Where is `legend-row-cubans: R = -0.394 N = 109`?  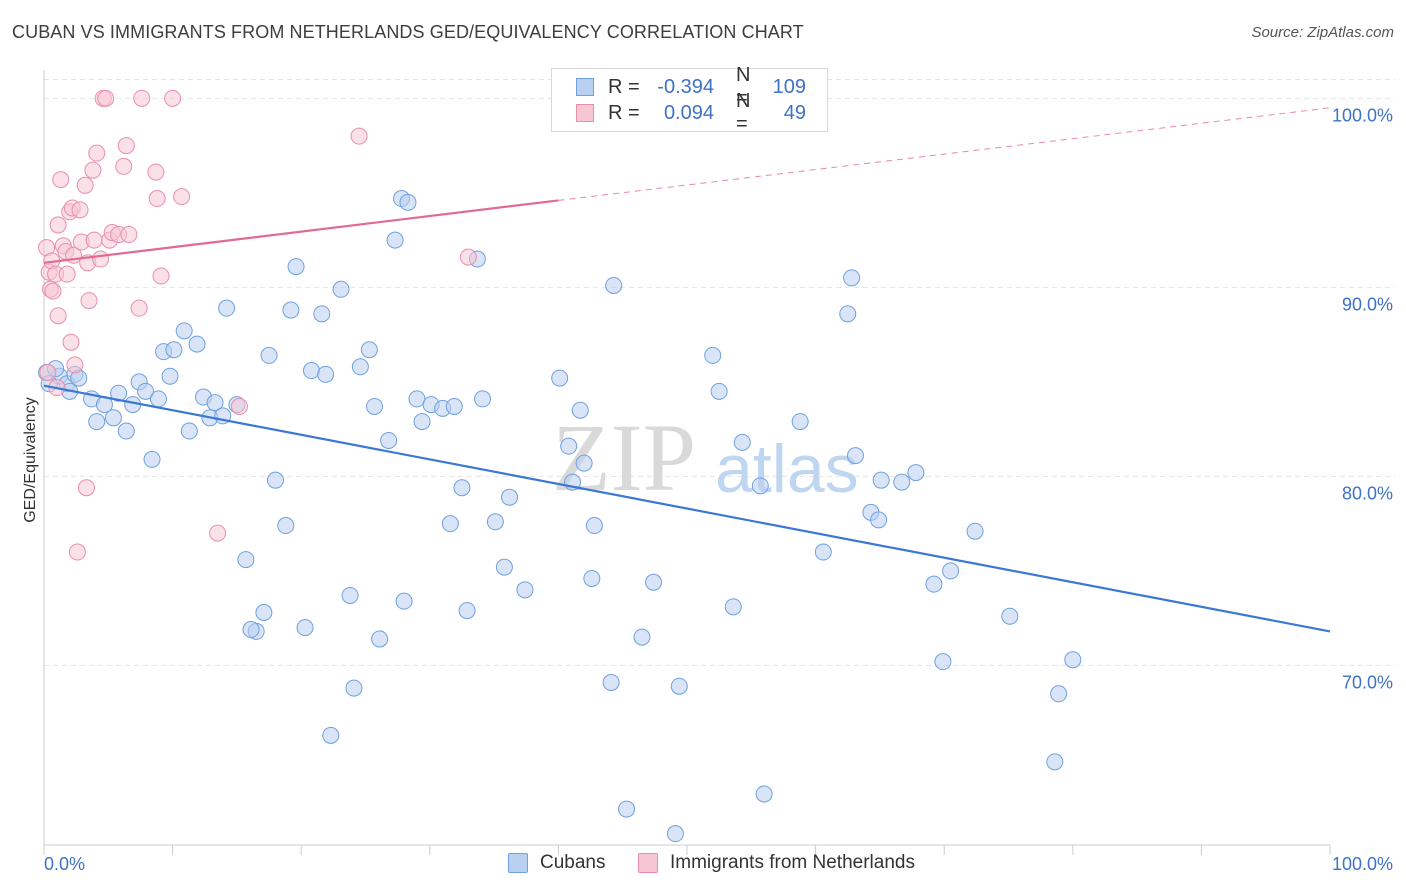 legend-row-cubans: R = -0.394 N = 109 is located at coordinates (691, 86).